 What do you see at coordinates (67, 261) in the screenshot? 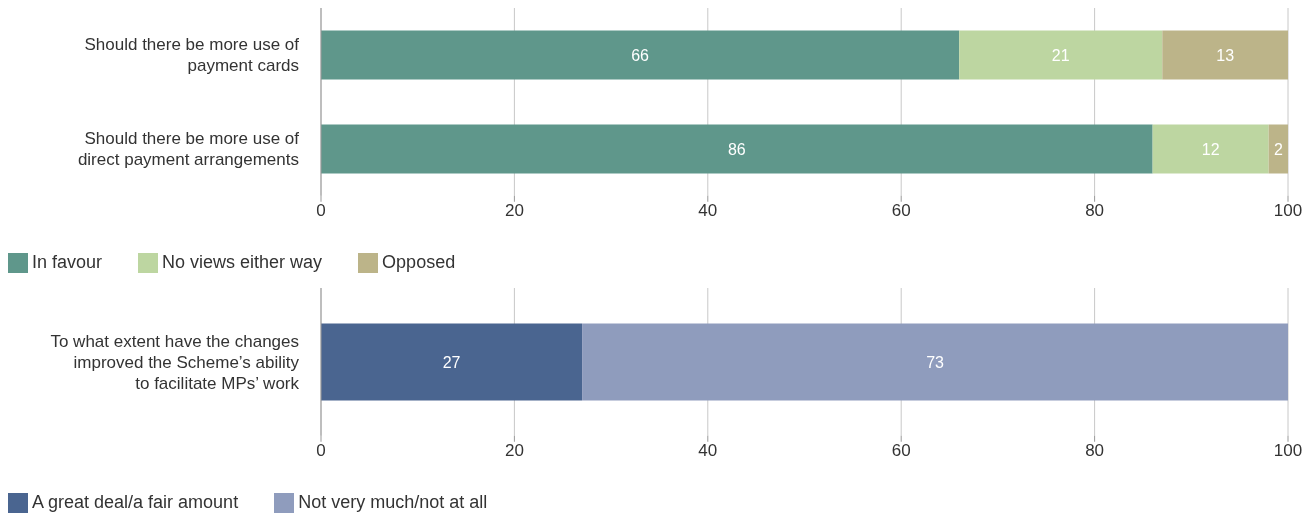
I see `legend-label: In favour` at bounding box center [67, 261].